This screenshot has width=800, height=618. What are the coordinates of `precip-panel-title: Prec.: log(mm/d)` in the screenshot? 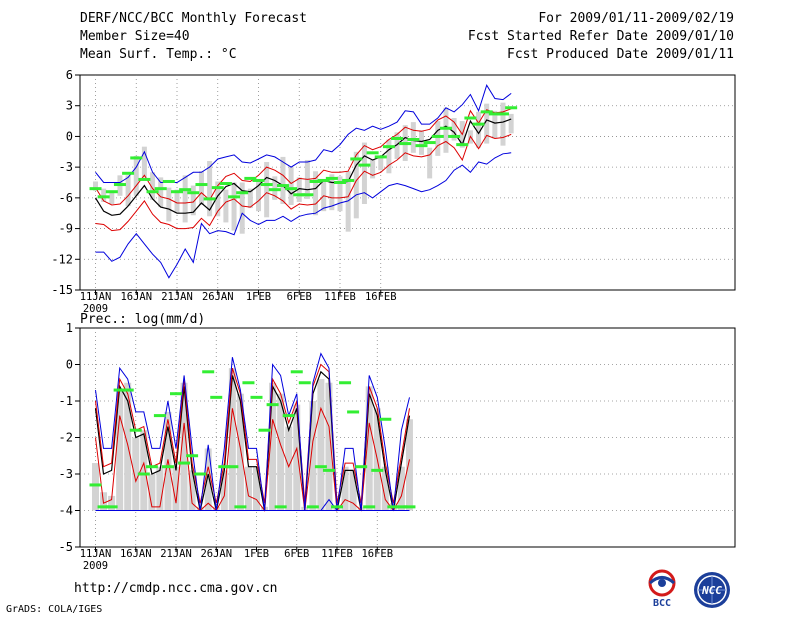 It's located at (142, 319).